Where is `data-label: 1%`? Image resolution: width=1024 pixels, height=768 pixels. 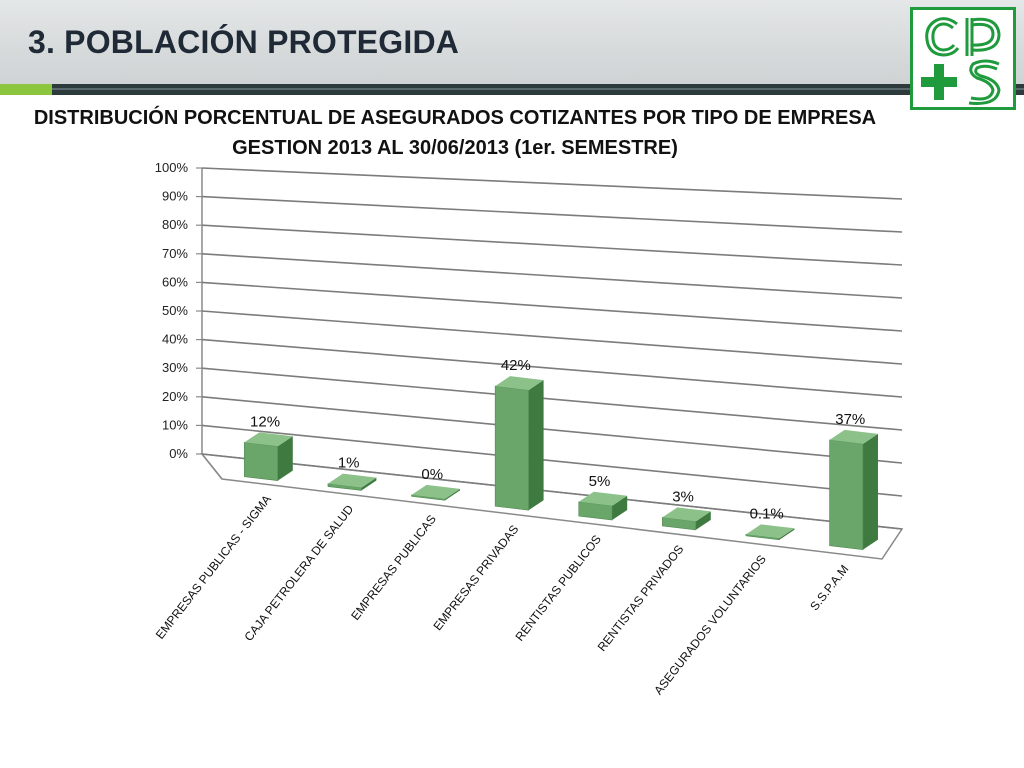
data-label: 1% is located at coordinates (349, 463).